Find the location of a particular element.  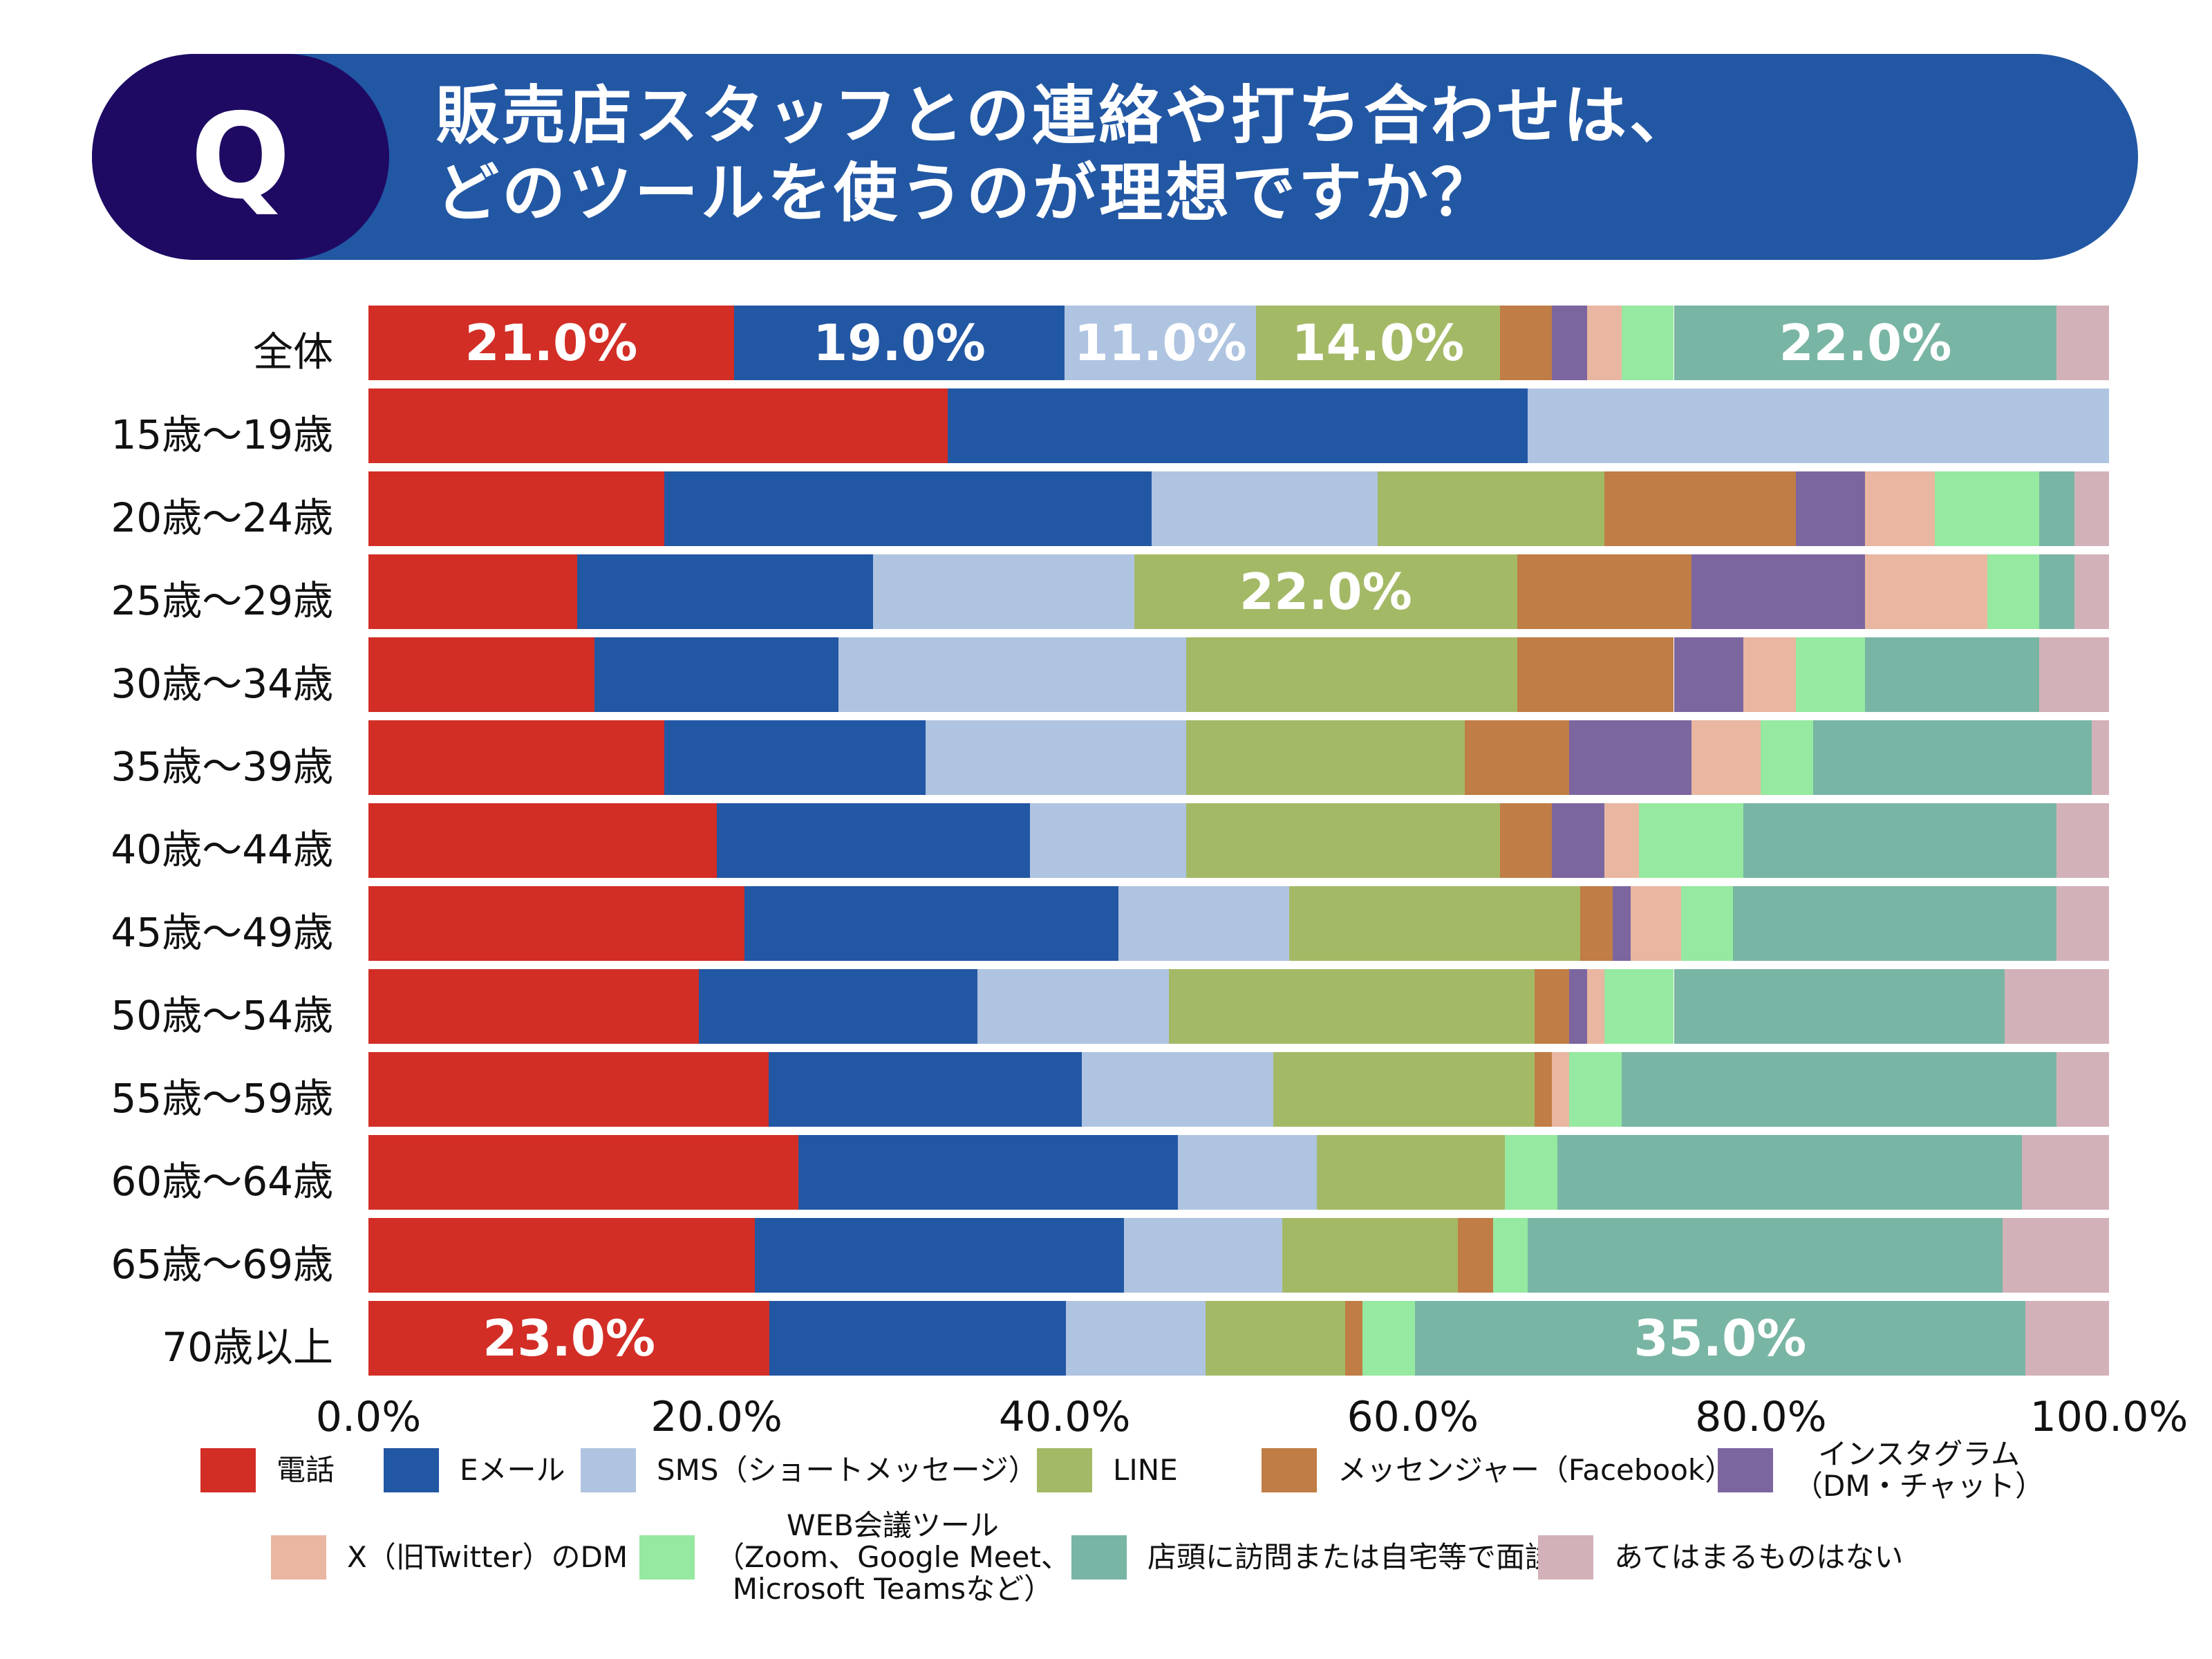

row-label: 65歳〜69歳 is located at coordinates (222, 1264).